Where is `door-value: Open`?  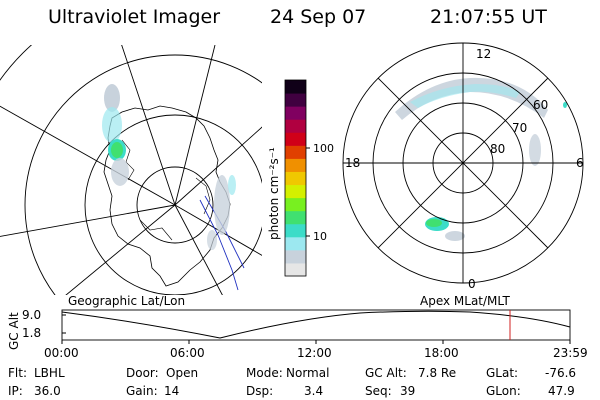 door-value: Open is located at coordinates (182, 373).